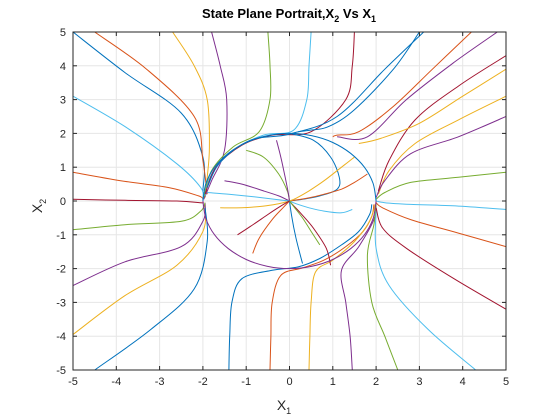  Describe the element at coordinates (73, 382) in the screenshot. I see `x-tick-label: -5` at that location.